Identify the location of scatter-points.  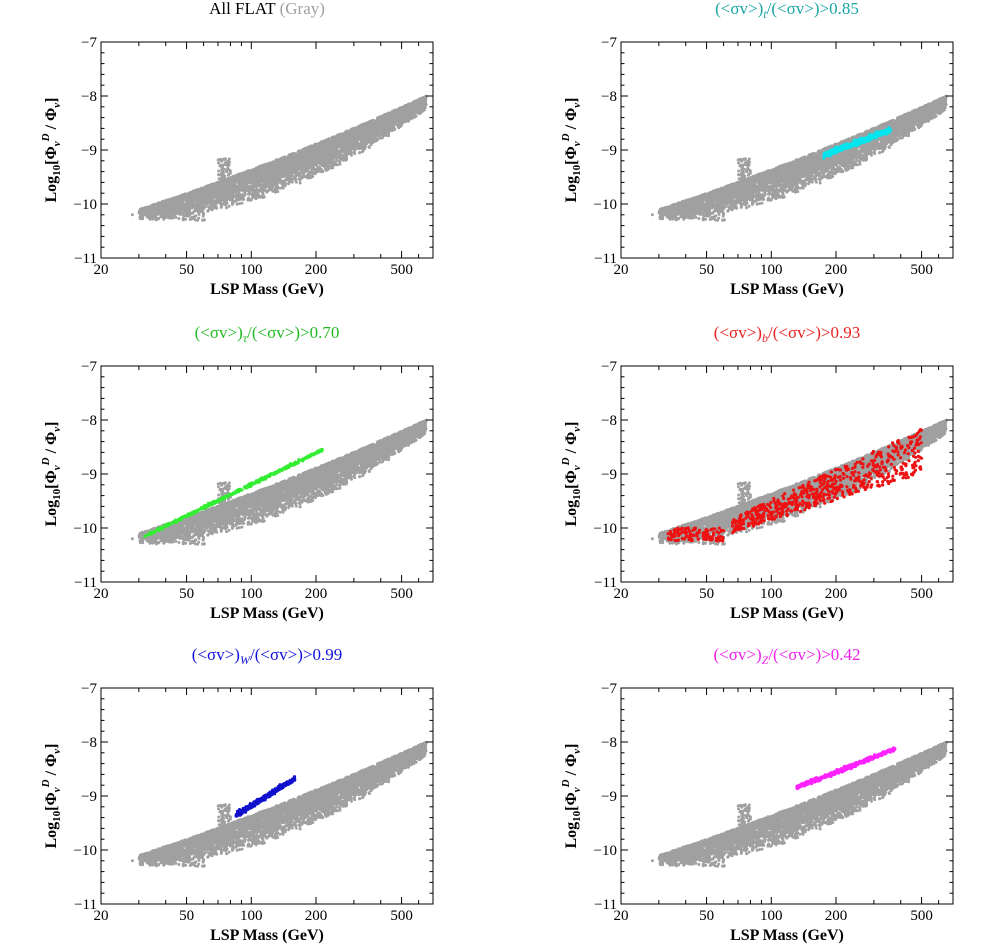
(279, 158).